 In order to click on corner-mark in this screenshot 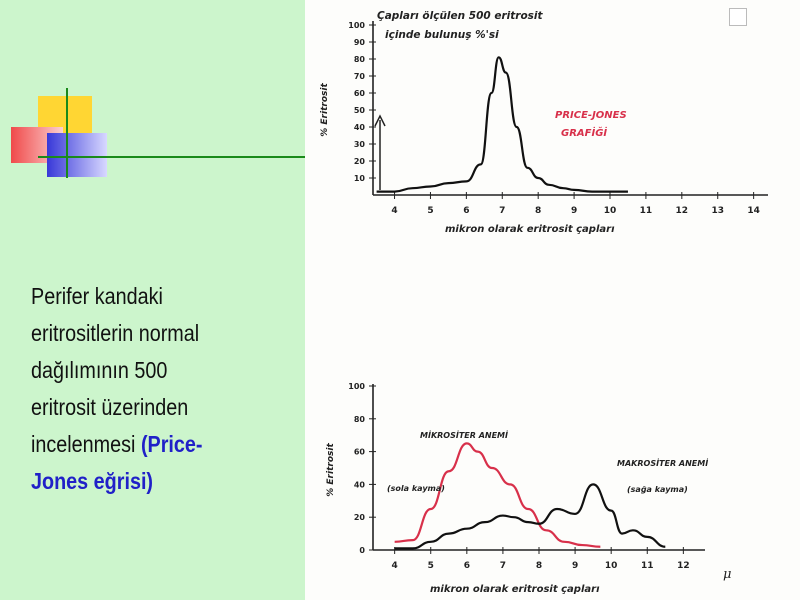, I will do `click(738, 17)`.